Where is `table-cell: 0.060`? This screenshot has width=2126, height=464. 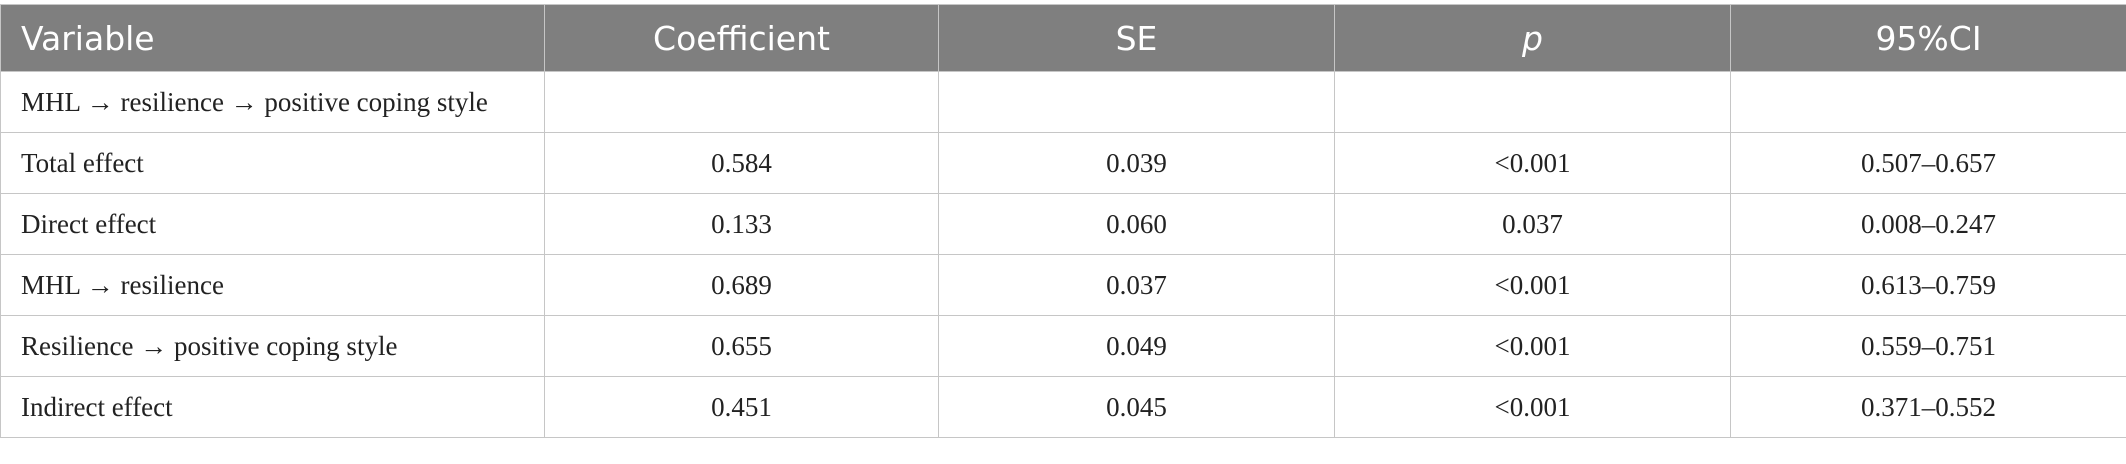 table-cell: 0.060 is located at coordinates (1137, 224).